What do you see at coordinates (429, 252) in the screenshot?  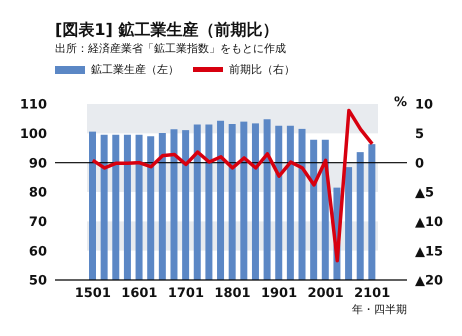 I see `y2-tick-label: ▲15` at bounding box center [429, 252].